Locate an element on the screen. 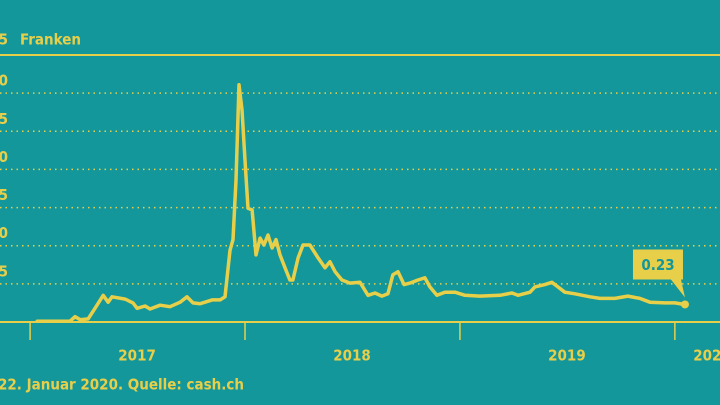 The width and height of the screenshot is (720, 405). last-value-label: 0.23 is located at coordinates (657, 265).